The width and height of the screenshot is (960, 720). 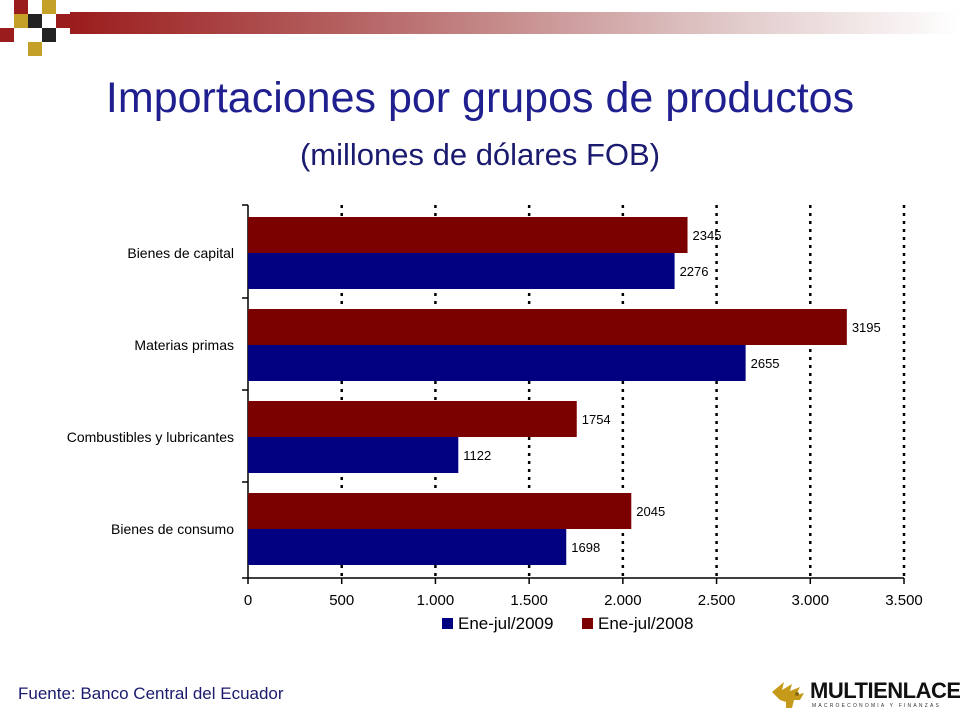 I want to click on page-subtitle: (millones de dólares FOB), so click(x=480, y=154).